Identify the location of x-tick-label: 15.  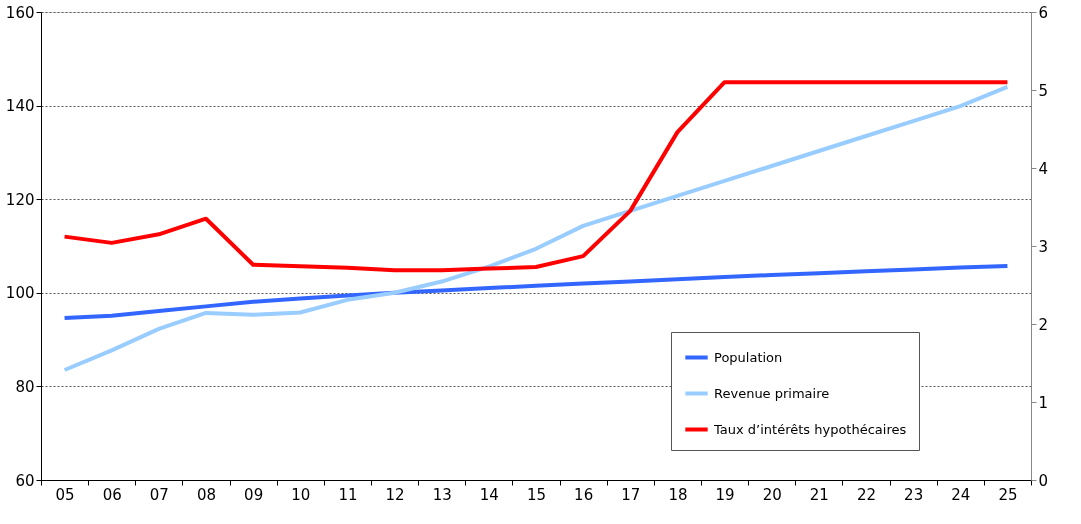
(536, 494).